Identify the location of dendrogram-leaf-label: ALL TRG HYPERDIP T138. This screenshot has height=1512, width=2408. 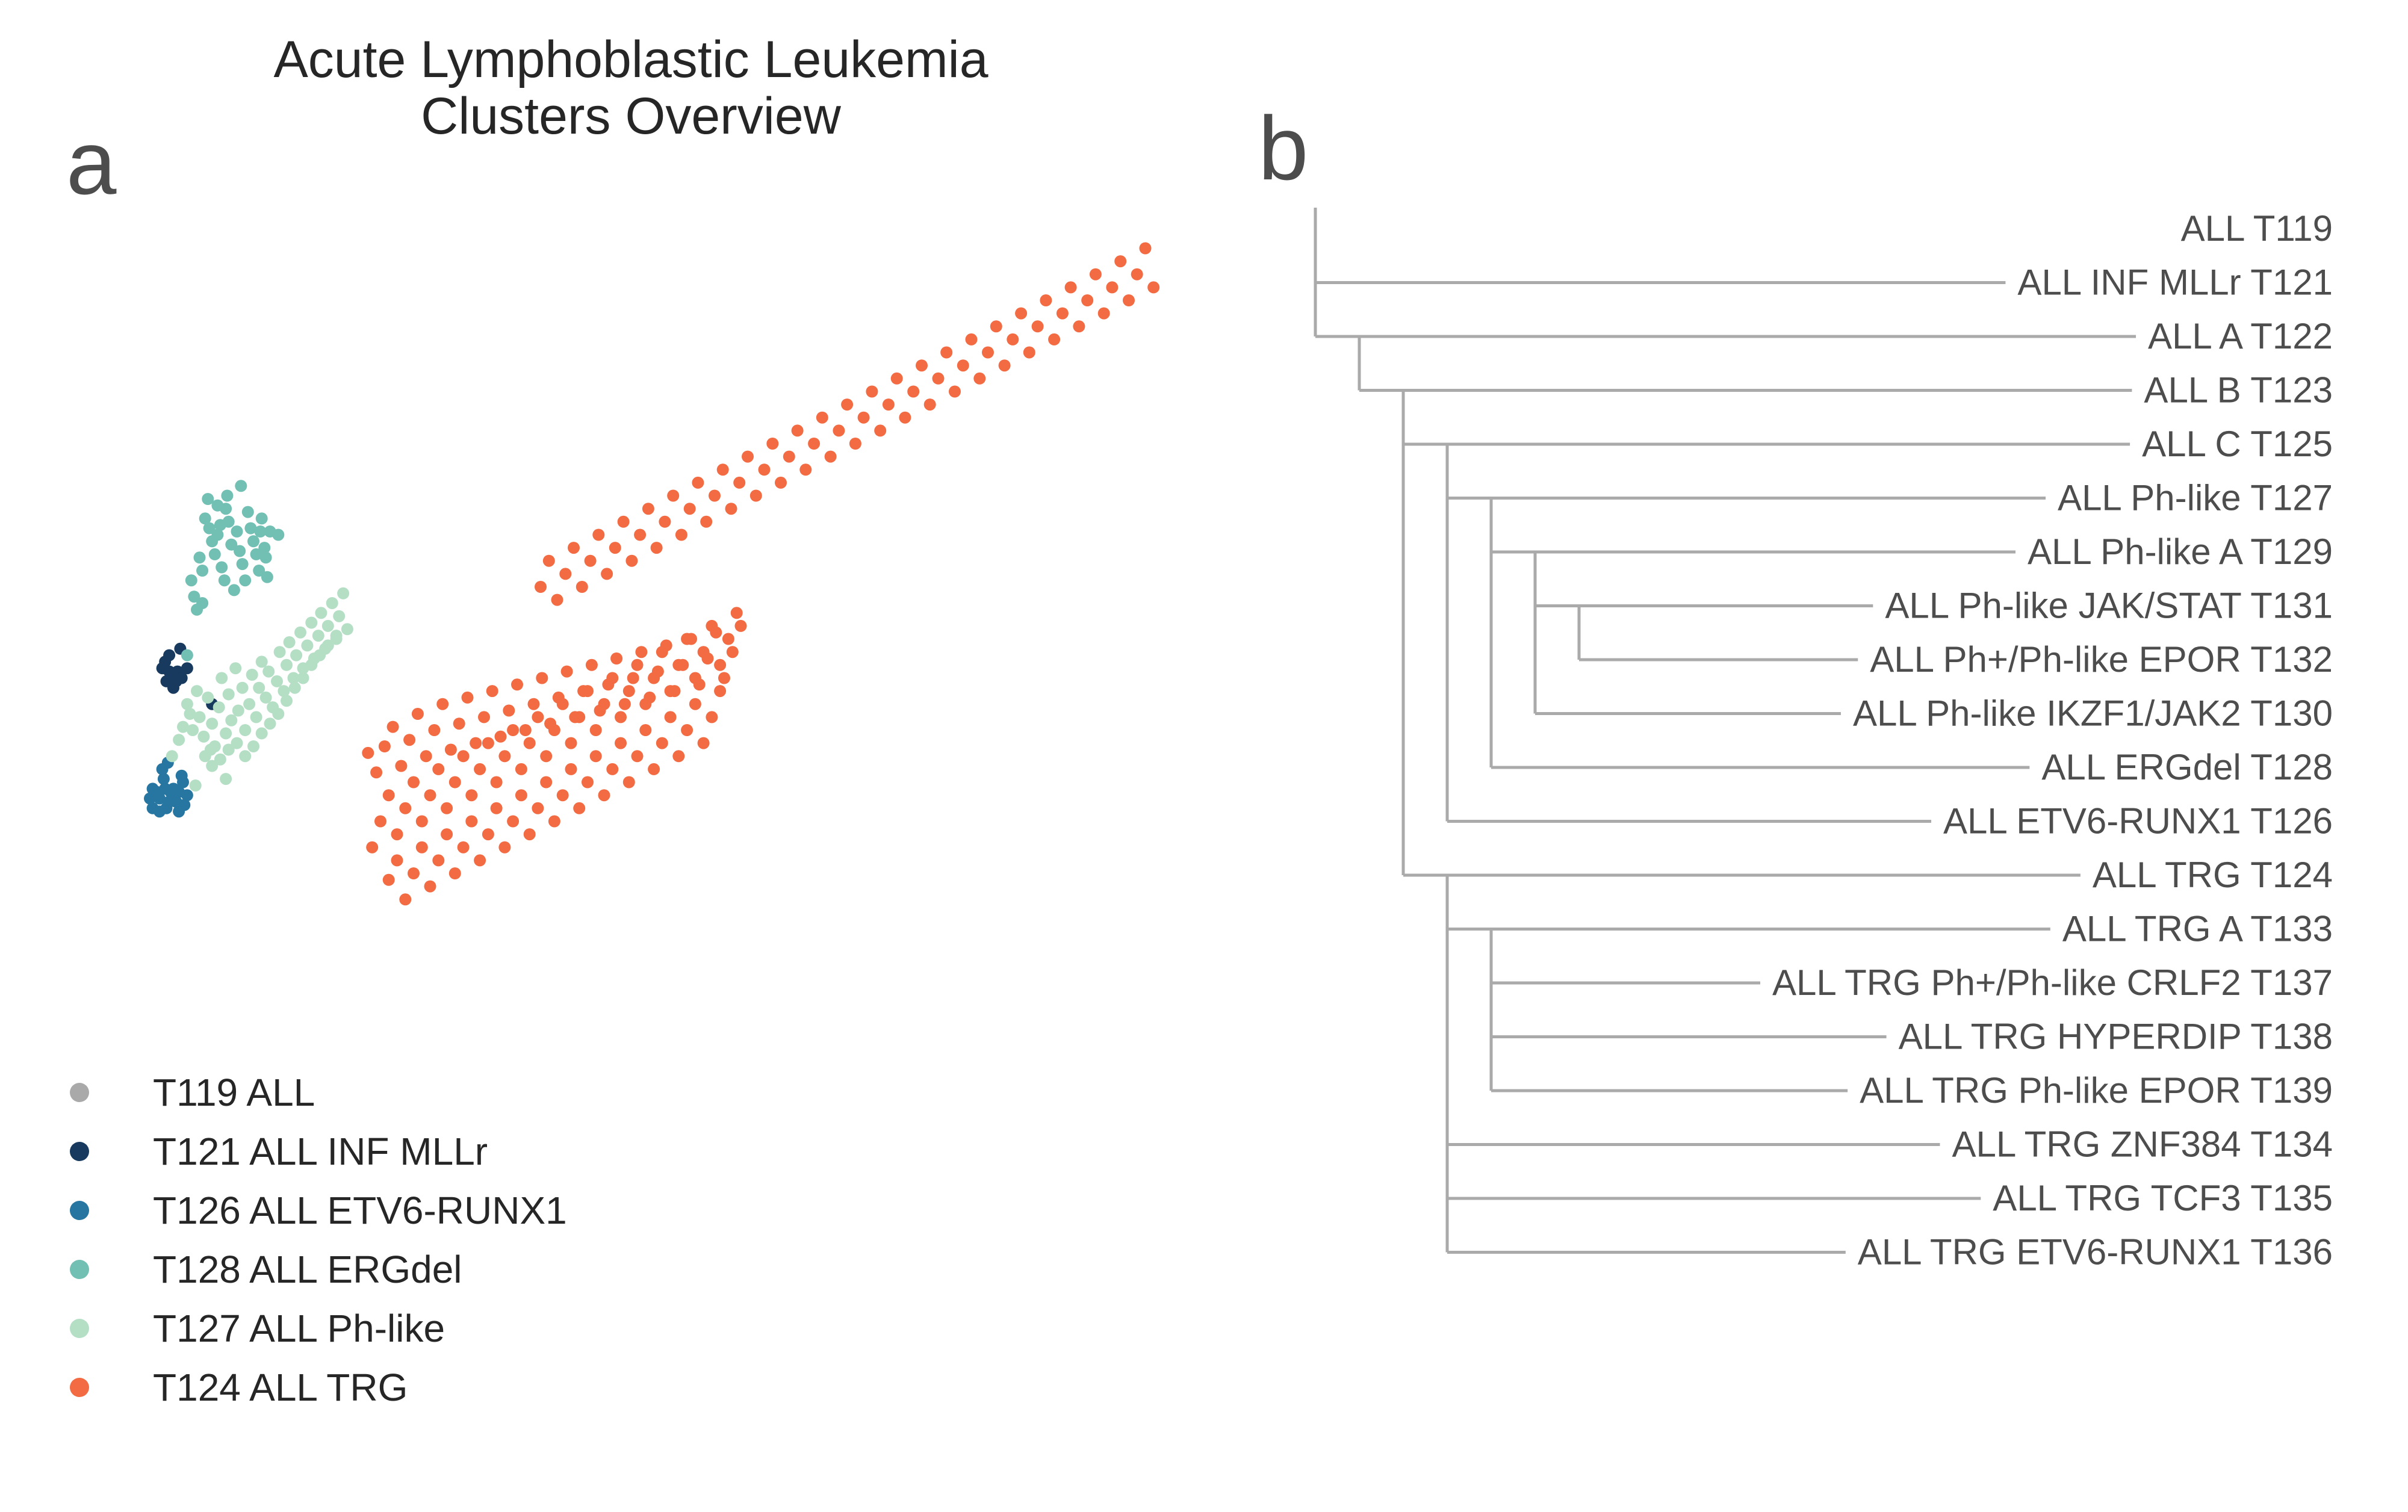
(2116, 1037).